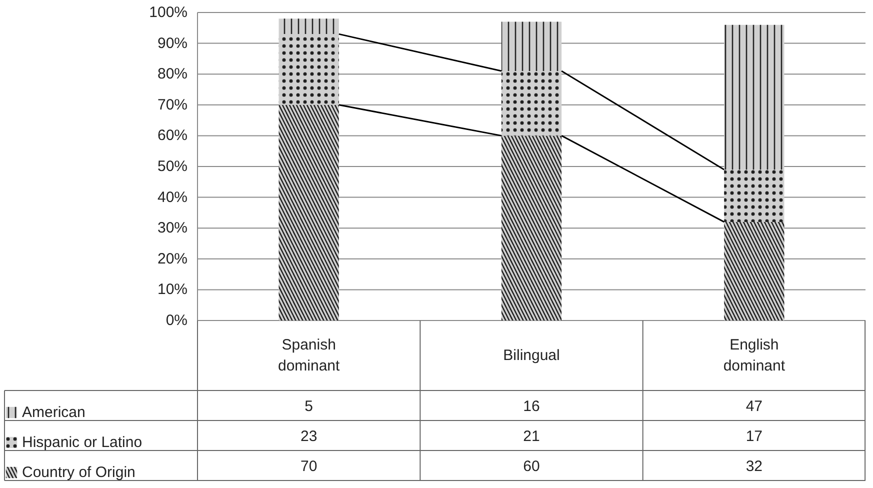 The height and width of the screenshot is (488, 873). Describe the element at coordinates (172, 259) in the screenshot. I see `y-tick-label: 20%` at that location.